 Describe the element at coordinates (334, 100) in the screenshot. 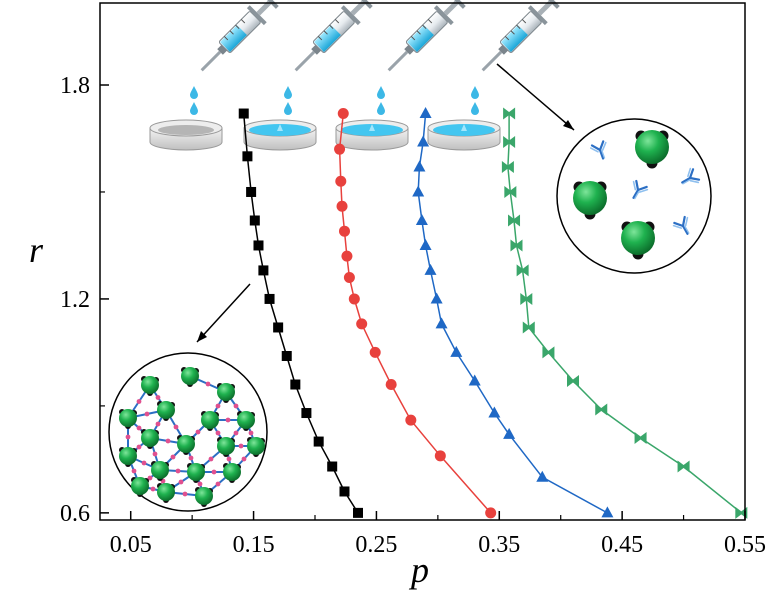

I see `droplets` at that location.